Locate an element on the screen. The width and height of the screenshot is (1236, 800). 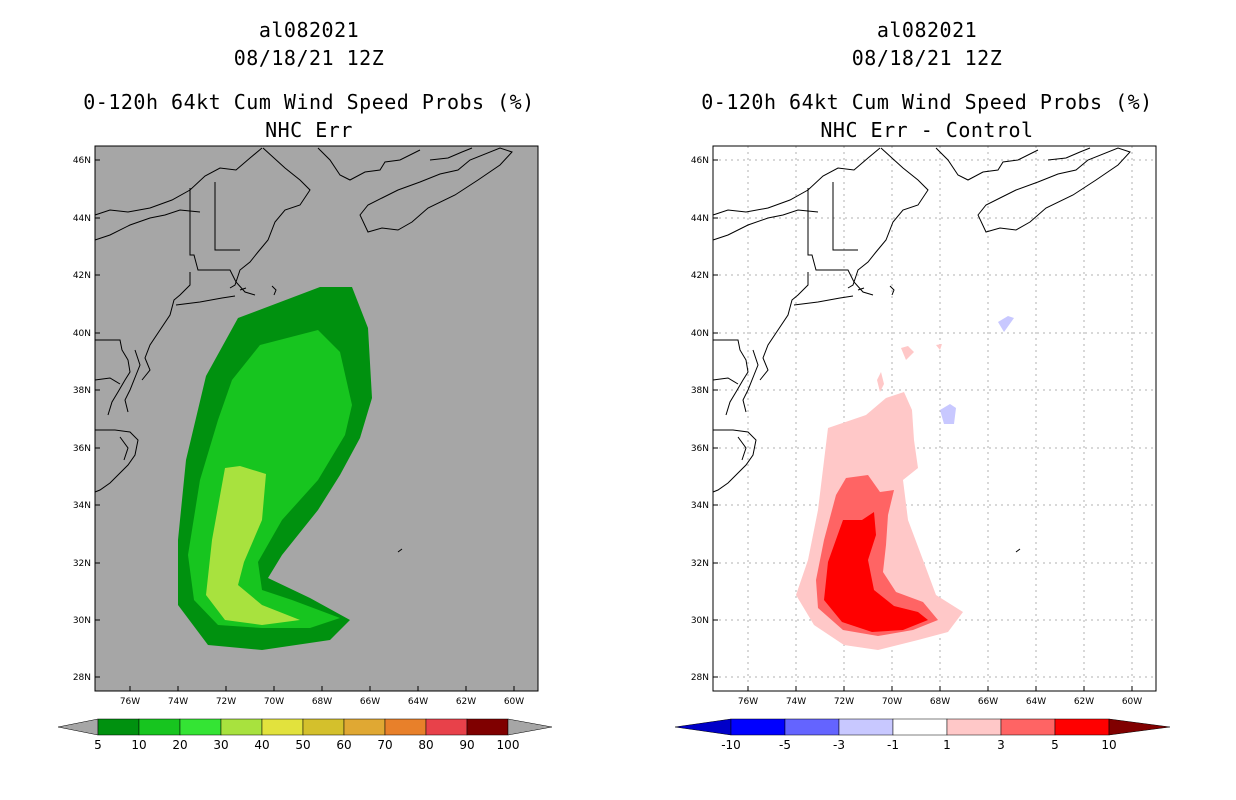
colorbar: 5 10 20 30 40 50 60 70 80 90 100 is located at coordinates (305, 735).